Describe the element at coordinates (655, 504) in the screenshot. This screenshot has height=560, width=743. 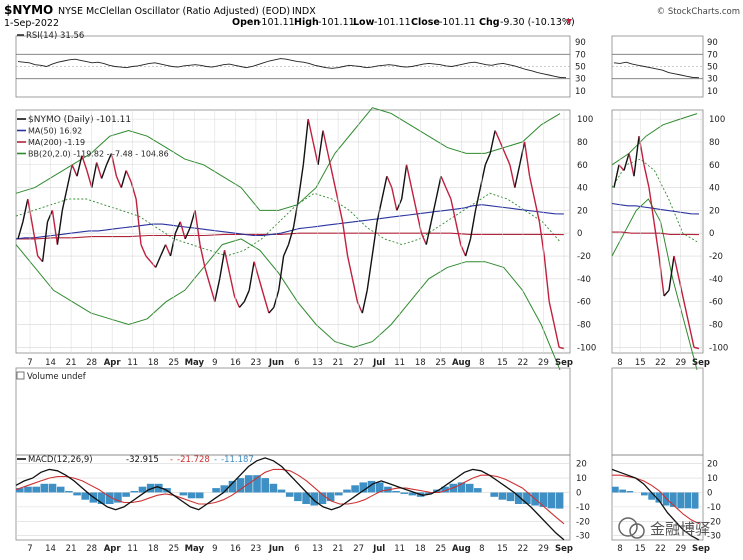
I see `zoom-macd-line` at that location.